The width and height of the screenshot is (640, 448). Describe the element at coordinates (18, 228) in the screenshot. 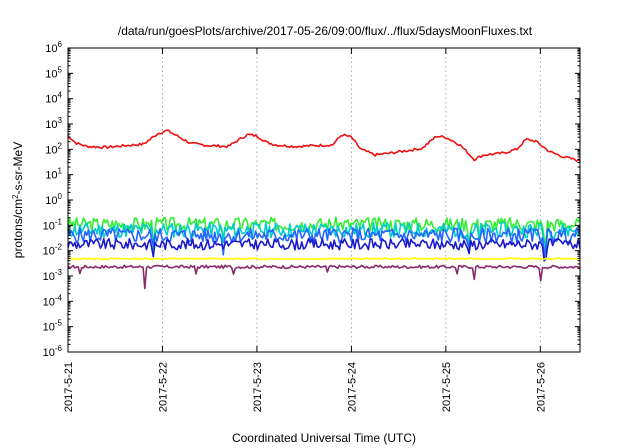

I see `y-axis-label-pre: protons/cm` at that location.